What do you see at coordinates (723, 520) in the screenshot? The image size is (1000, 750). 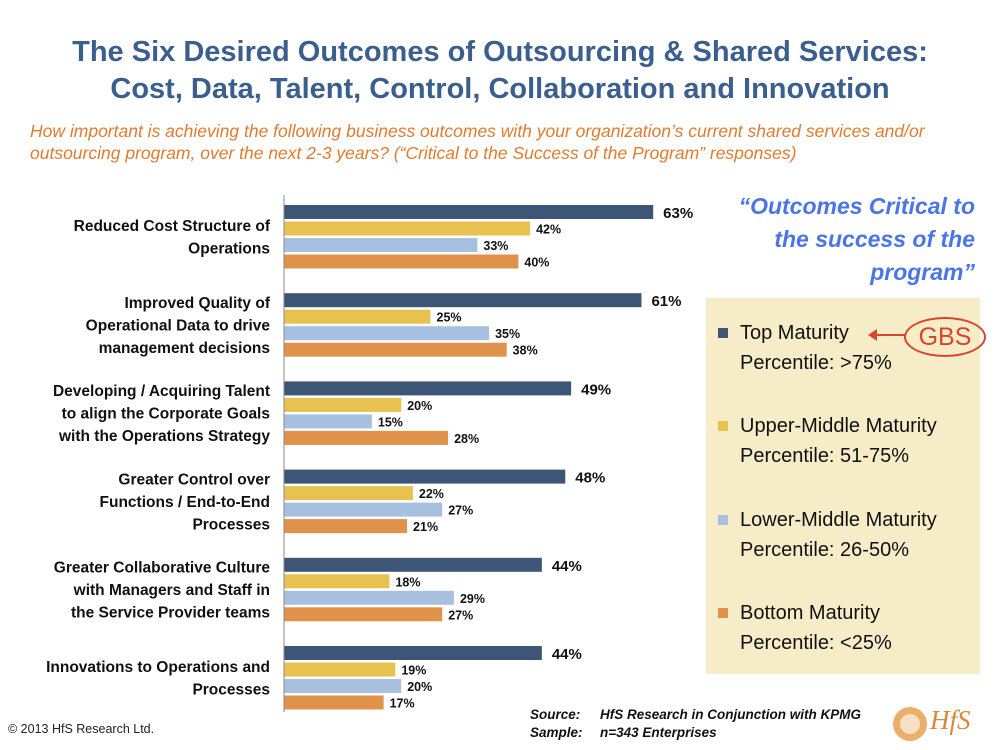 I see `legend-swatch-lower_middle` at bounding box center [723, 520].